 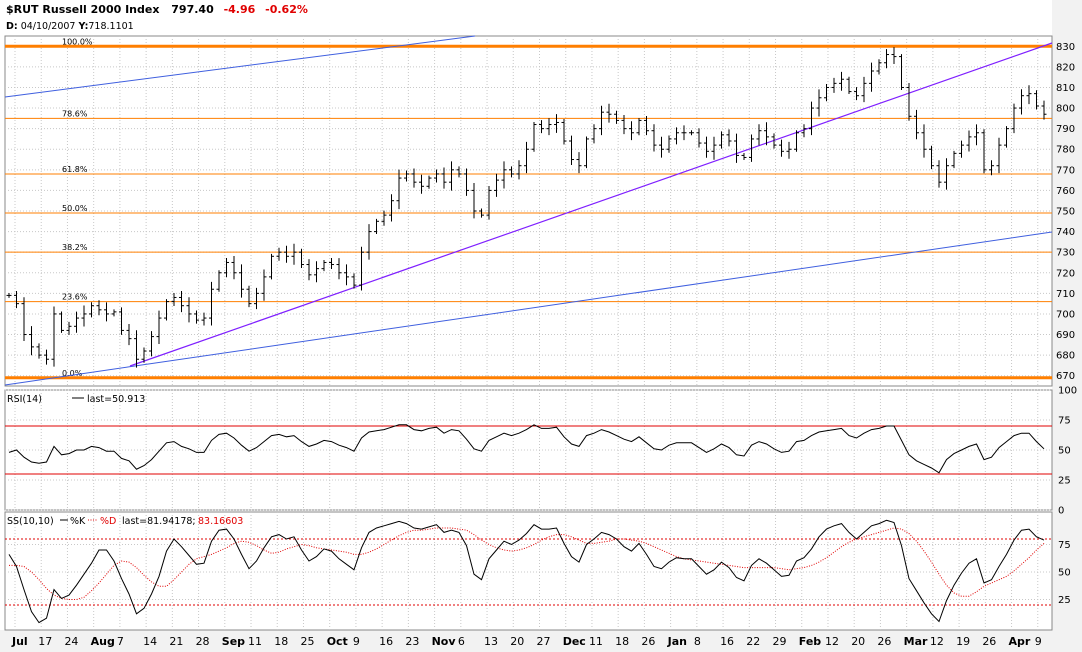 I want to click on price-tick-label: 770, so click(x=1065, y=170).